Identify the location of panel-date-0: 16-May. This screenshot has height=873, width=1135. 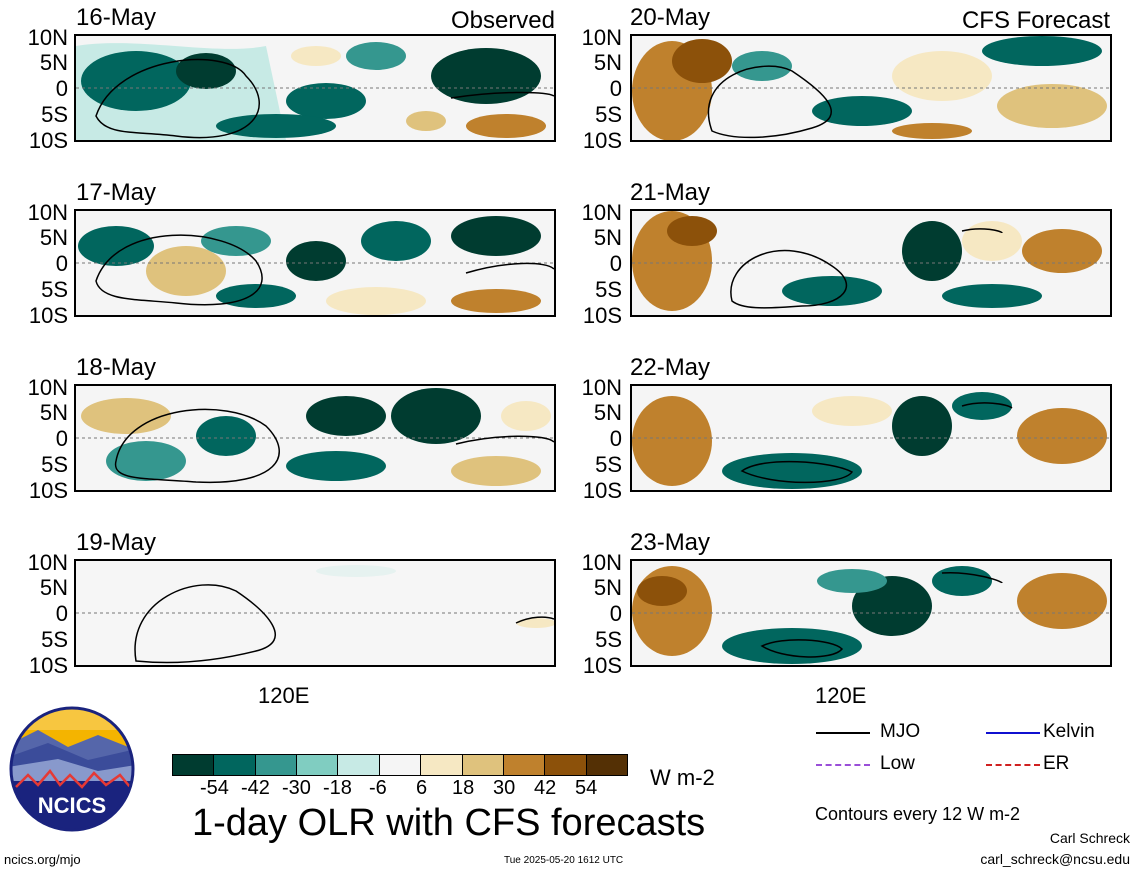
(116, 17).